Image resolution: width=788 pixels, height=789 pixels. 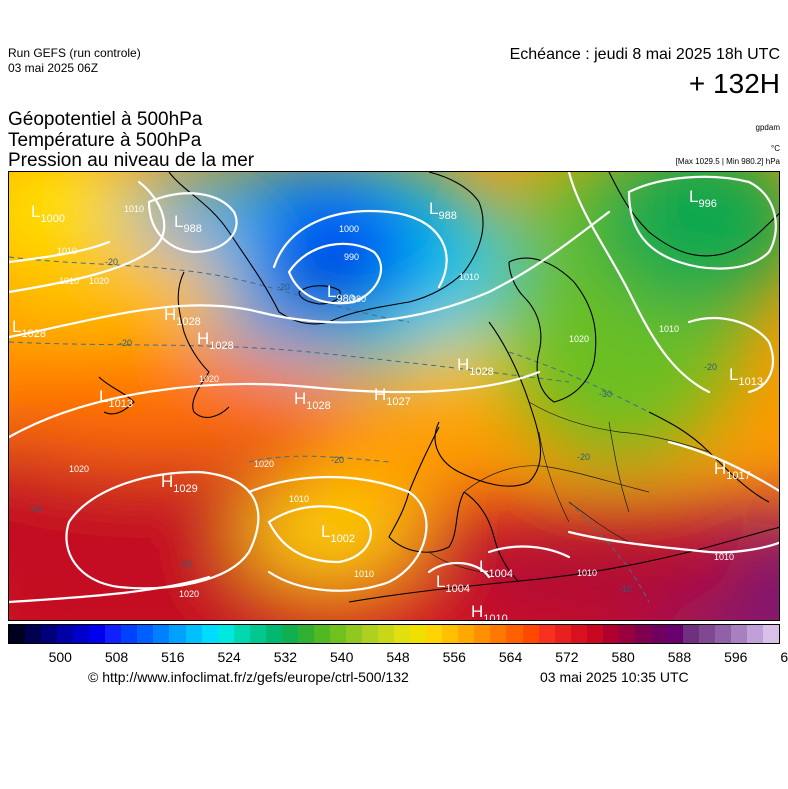 What do you see at coordinates (644, 54) in the screenshot?
I see `forecast-valid-time: Echéance : jeudi 8 mai 2025 18h UTC` at bounding box center [644, 54].